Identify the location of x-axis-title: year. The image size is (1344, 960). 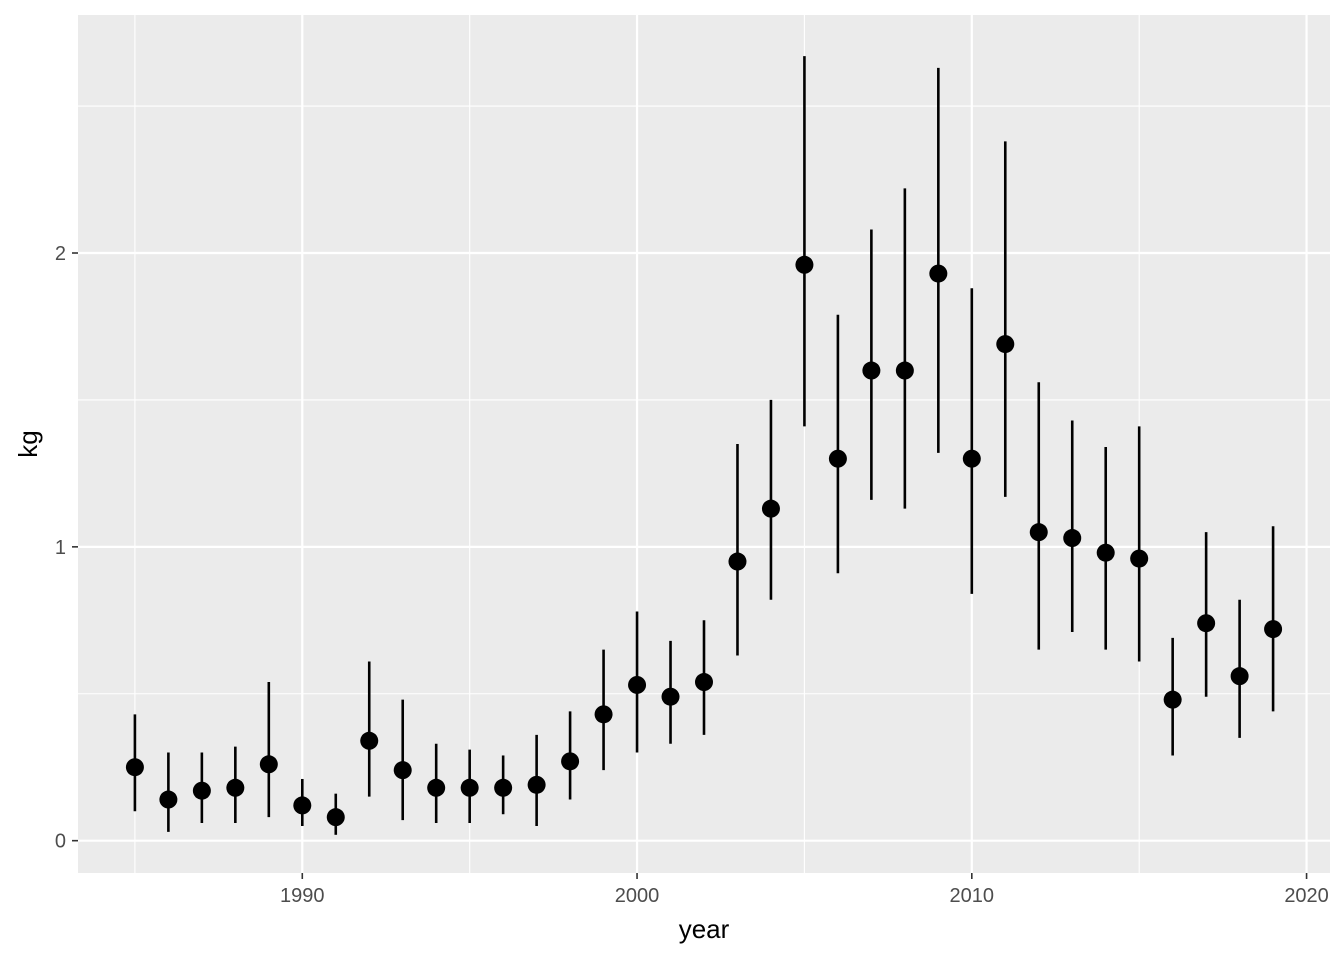
(704, 929).